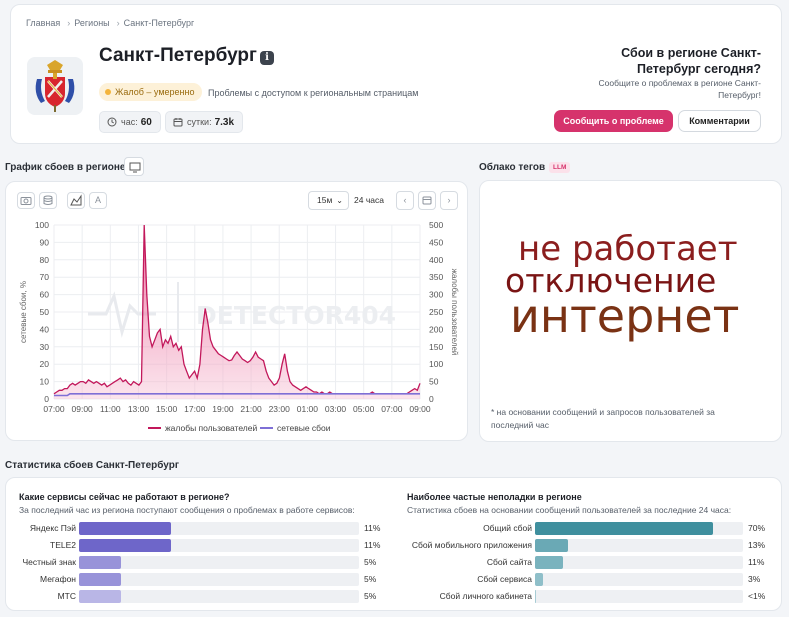 This screenshot has width=789, height=617. Describe the element at coordinates (434, 382) in the screenshot. I see `y-tick-right: 50` at that location.